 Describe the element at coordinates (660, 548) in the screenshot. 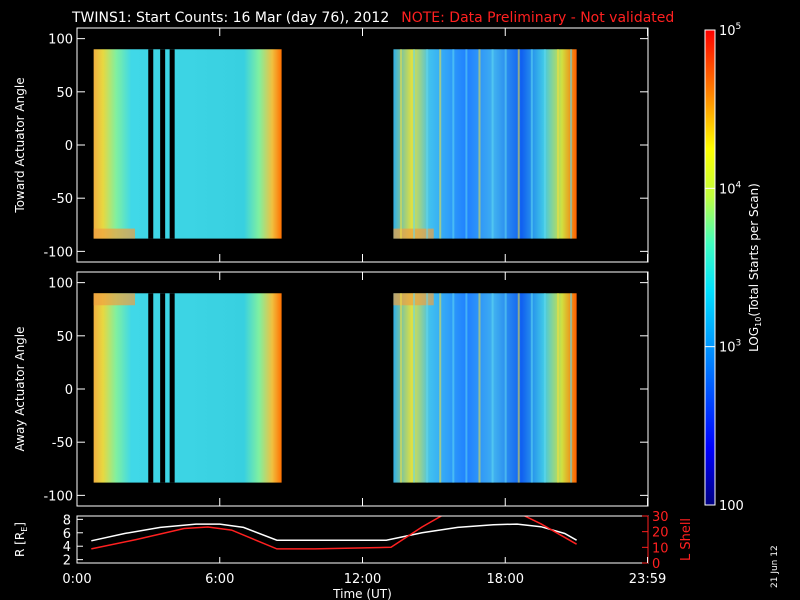

I see `ytick-label-right: 10` at that location.